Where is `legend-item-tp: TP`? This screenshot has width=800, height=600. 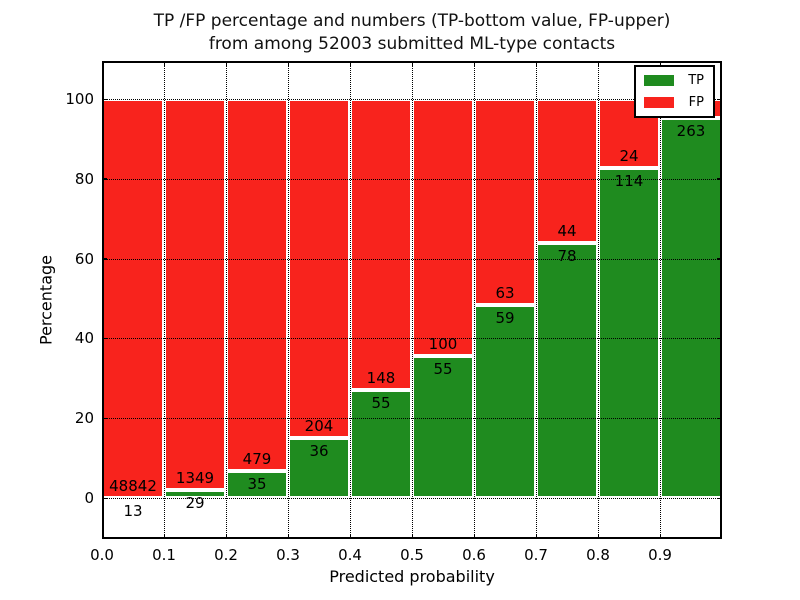 legend-item-tp: TP is located at coordinates (674, 80).